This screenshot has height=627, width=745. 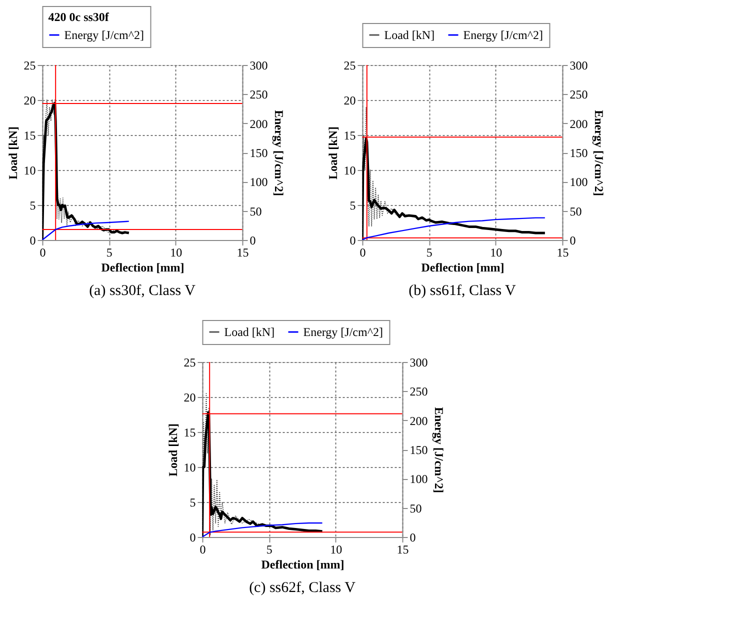 What do you see at coordinates (142, 291) in the screenshot?
I see `text: (a) ss30f, Class V` at bounding box center [142, 291].